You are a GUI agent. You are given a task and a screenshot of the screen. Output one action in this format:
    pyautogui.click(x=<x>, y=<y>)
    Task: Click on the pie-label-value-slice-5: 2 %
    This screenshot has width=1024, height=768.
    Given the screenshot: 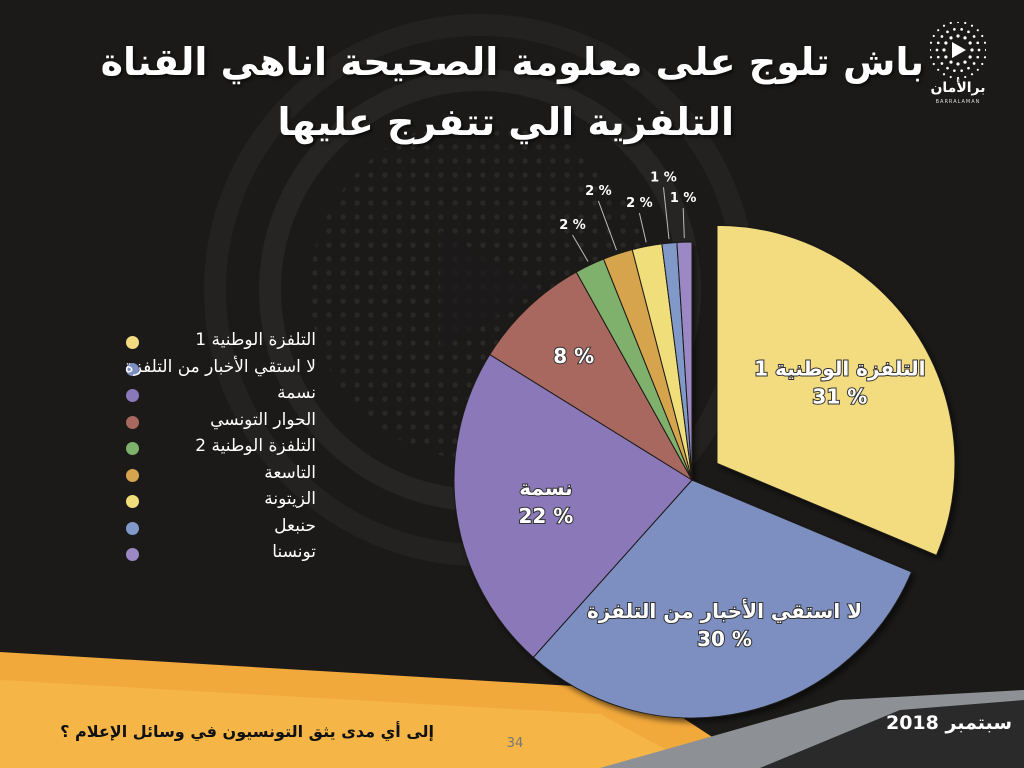 What is the action you would take?
    pyautogui.click(x=572, y=225)
    